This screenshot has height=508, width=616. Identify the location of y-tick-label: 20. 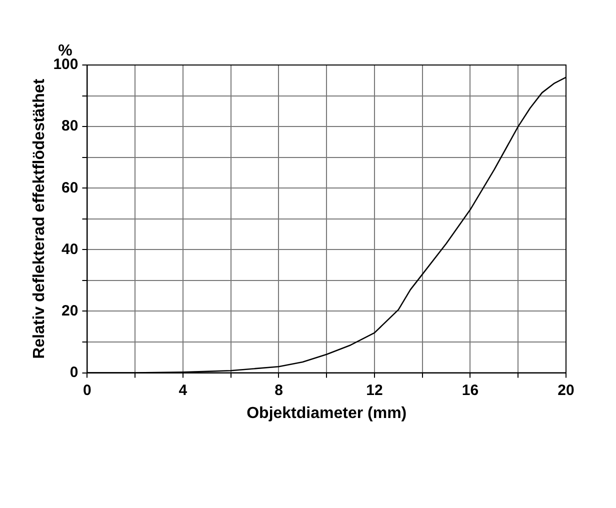
(70, 311).